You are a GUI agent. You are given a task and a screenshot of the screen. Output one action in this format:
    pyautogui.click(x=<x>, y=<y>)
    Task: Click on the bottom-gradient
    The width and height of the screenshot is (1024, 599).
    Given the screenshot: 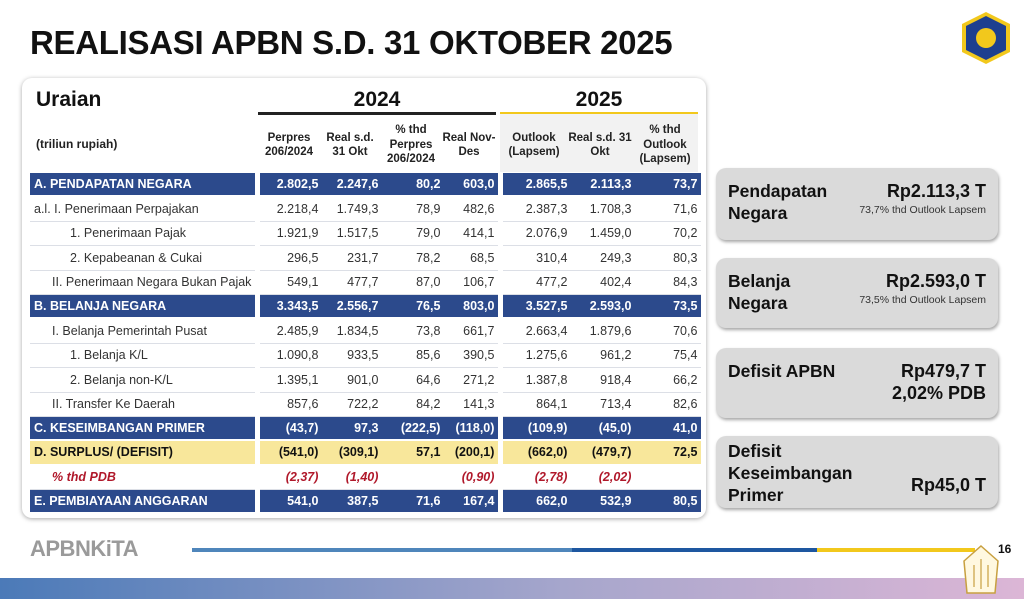 What is the action you would take?
    pyautogui.click(x=512, y=588)
    